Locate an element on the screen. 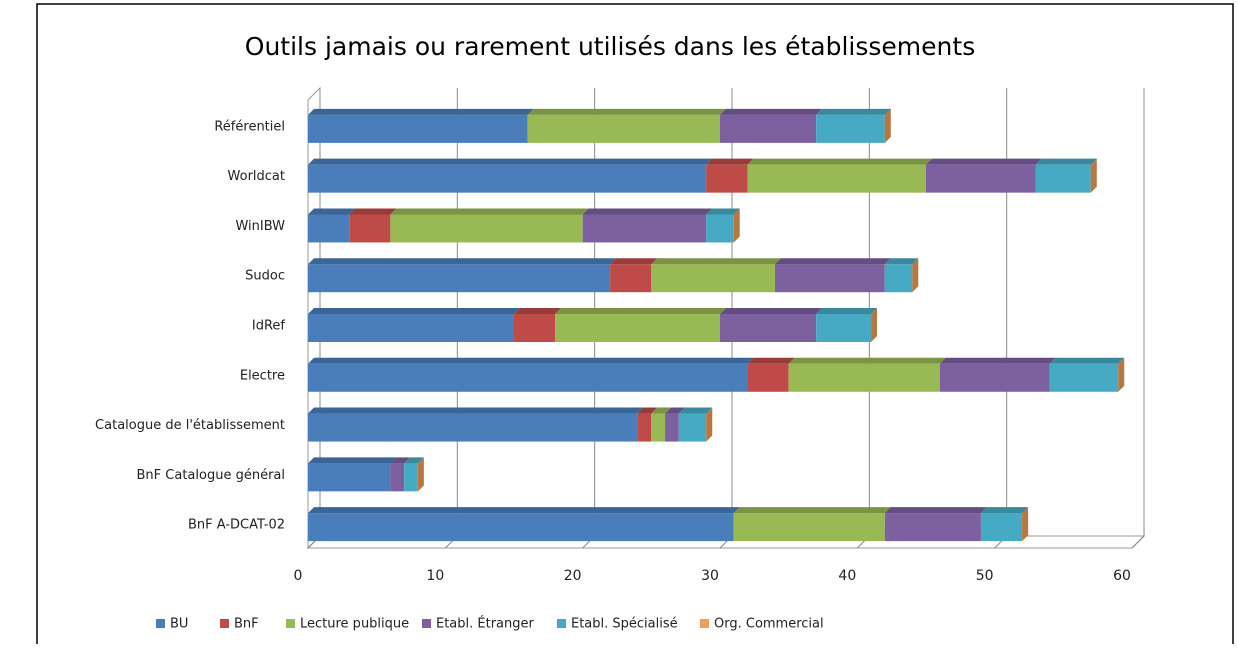 The width and height of the screenshot is (1238, 648). legend-label: Lecture publique is located at coordinates (354, 624).